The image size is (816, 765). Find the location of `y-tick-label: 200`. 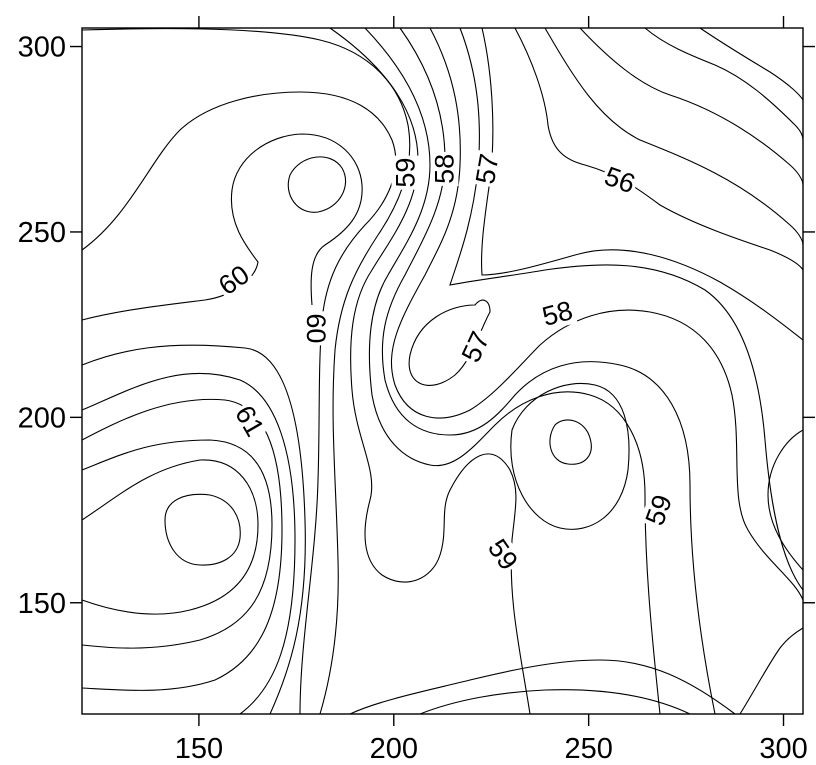

y-tick-label: 200 is located at coordinates (42, 418).